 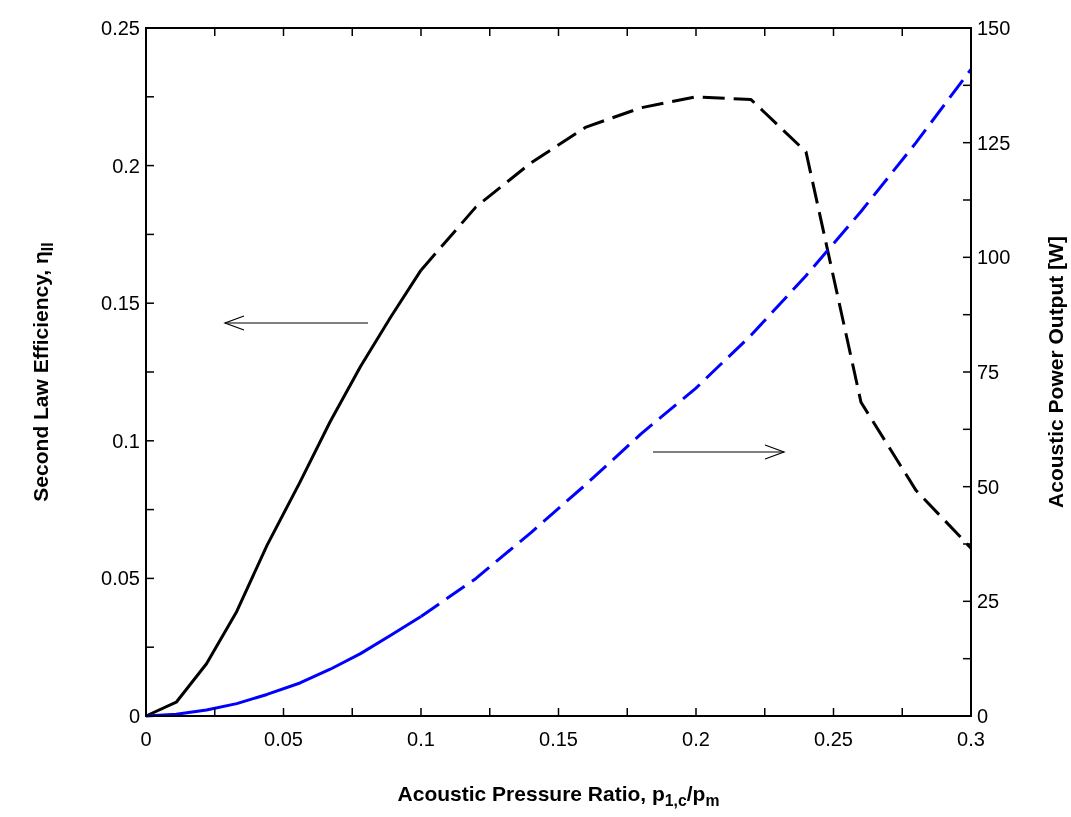 I want to click on y2-tick-label: 150, so click(x=994, y=28).